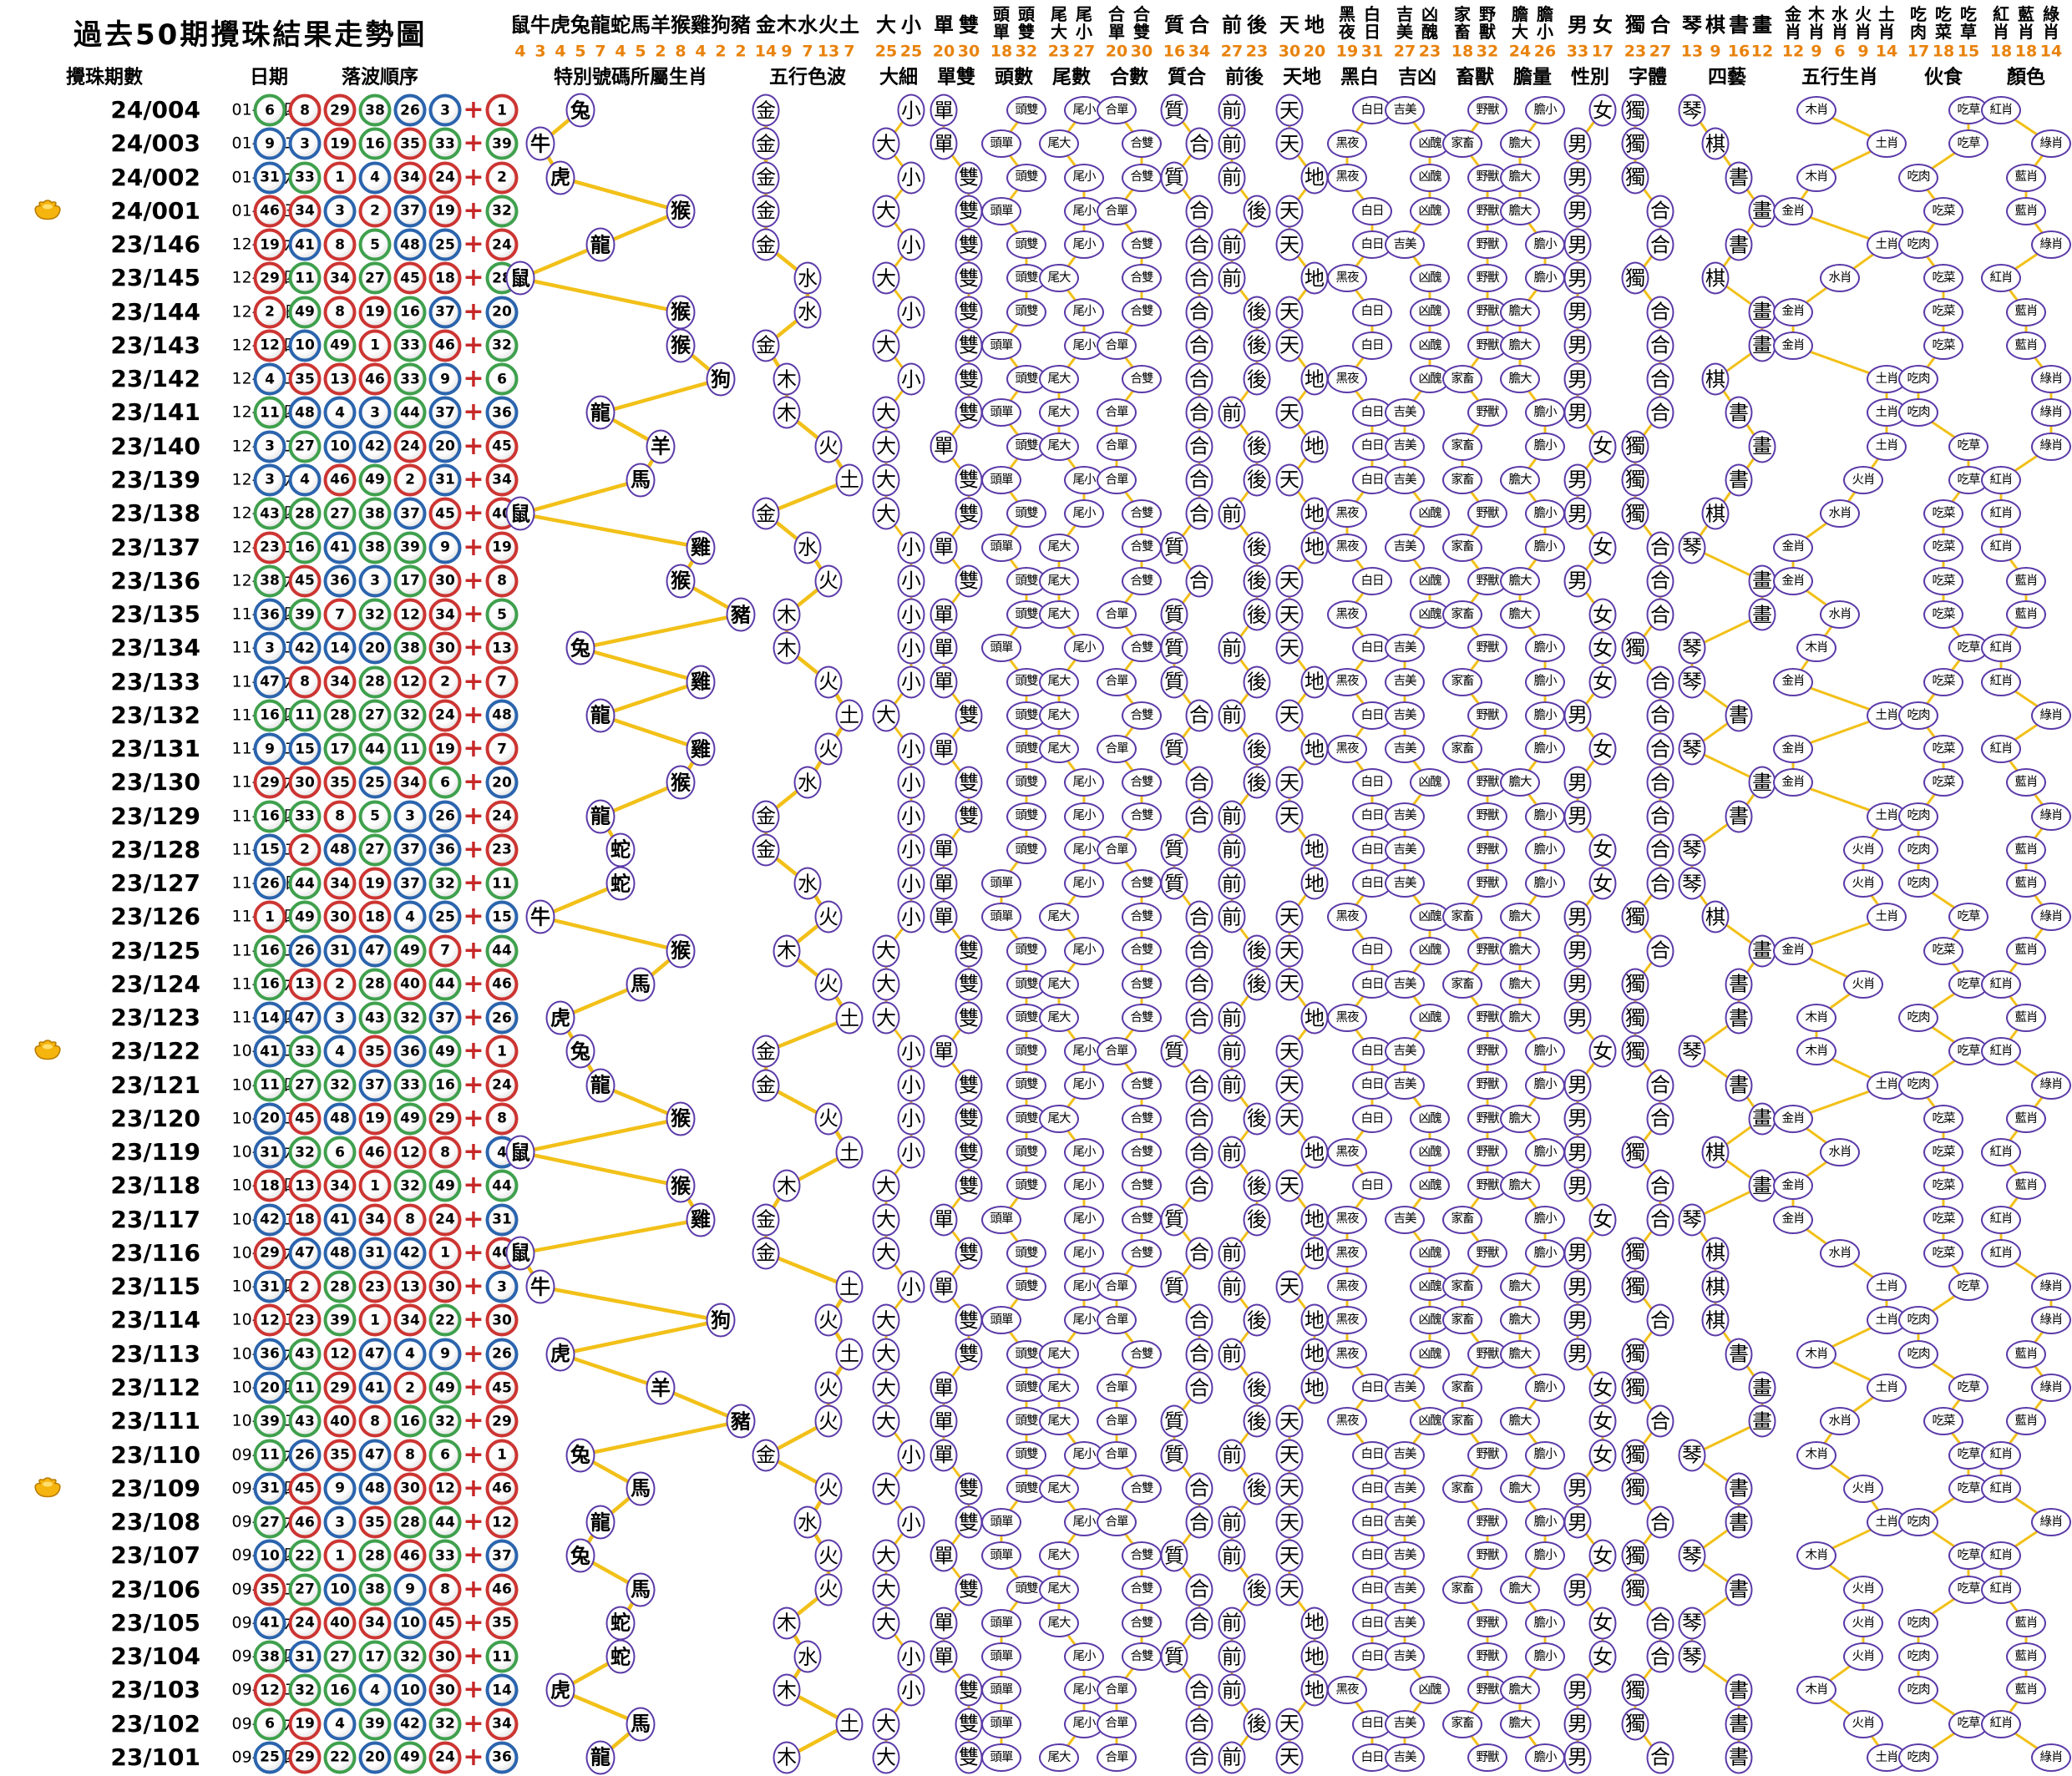 This screenshot has height=1776, width=2072. What do you see at coordinates (741, 614) in the screenshot?
I see `marker-zodiac: 豬` at bounding box center [741, 614].